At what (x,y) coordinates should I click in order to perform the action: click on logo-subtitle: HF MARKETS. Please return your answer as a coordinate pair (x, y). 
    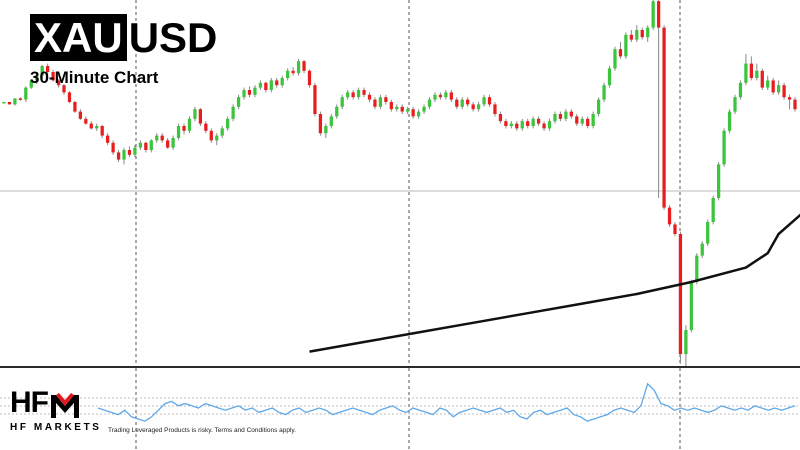
    Looking at the image, I should click on (56, 427).